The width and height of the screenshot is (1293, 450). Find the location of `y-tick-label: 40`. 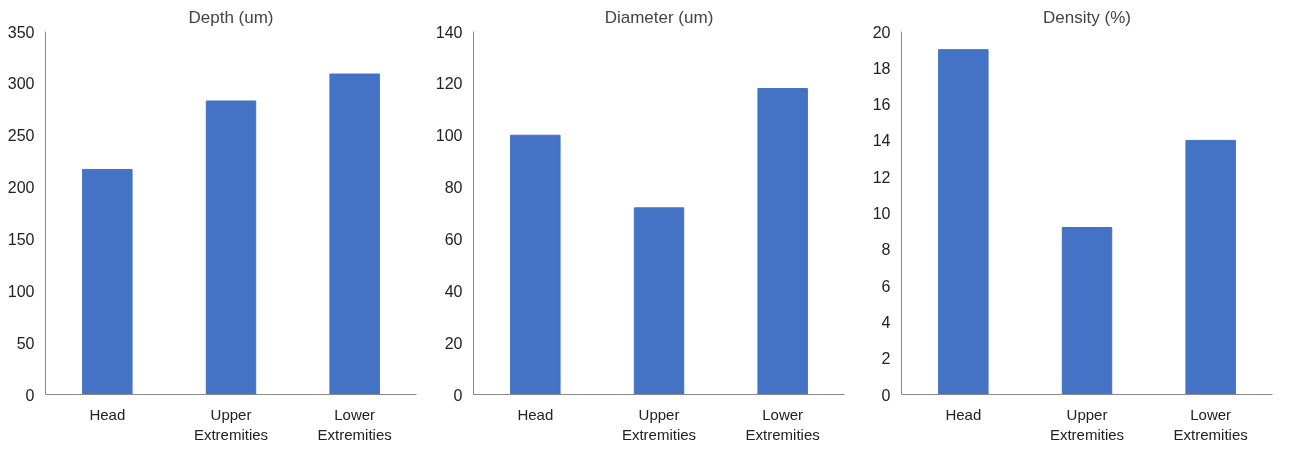

y-tick-label: 40 is located at coordinates (453, 291).